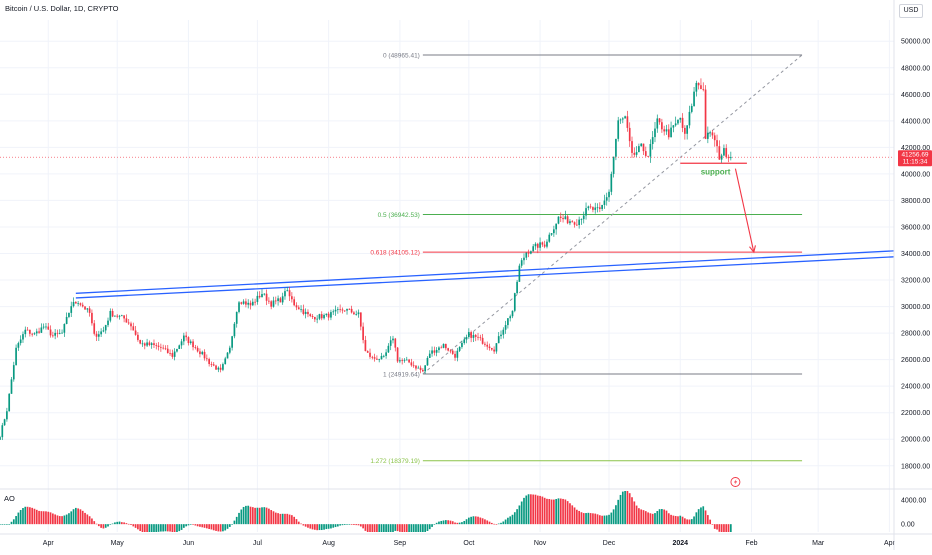 The width and height of the screenshot is (932, 555). Describe the element at coordinates (911, 11) in the screenshot. I see `currency-button: USD` at that location.